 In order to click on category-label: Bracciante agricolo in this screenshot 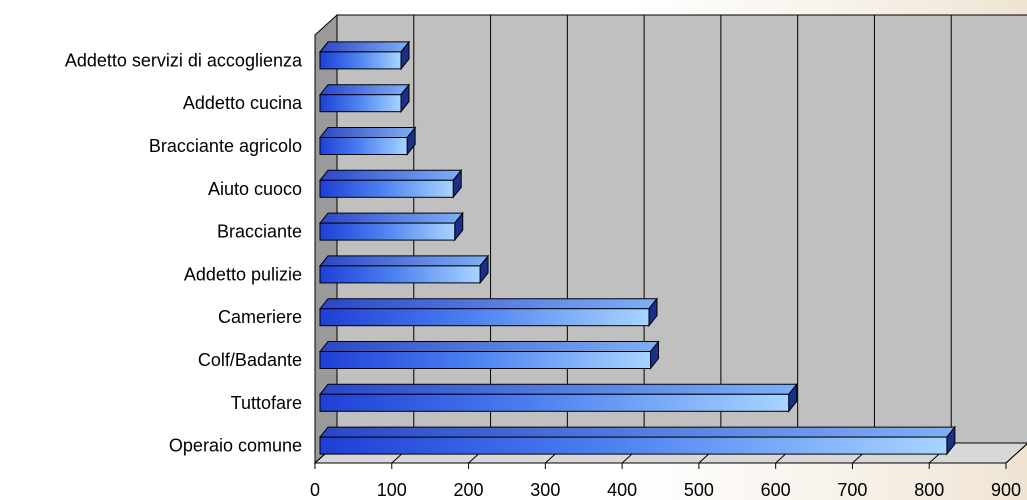, I will do `click(225, 146)`.